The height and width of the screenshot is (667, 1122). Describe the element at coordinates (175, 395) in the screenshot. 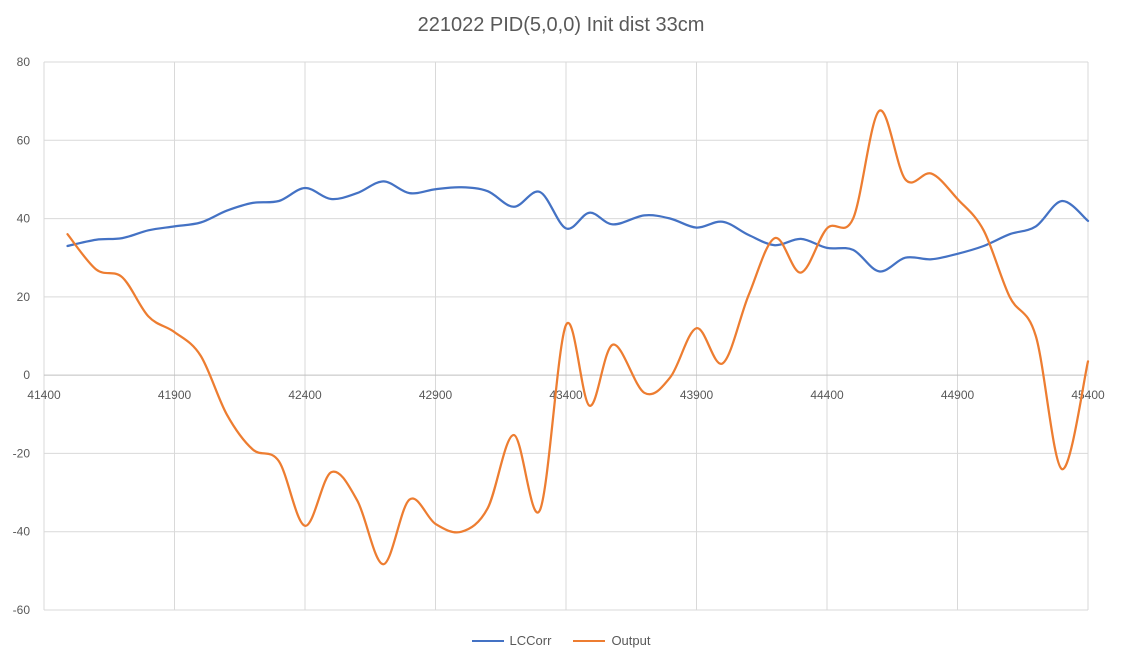

I see `x-tick-label: 41900` at that location.